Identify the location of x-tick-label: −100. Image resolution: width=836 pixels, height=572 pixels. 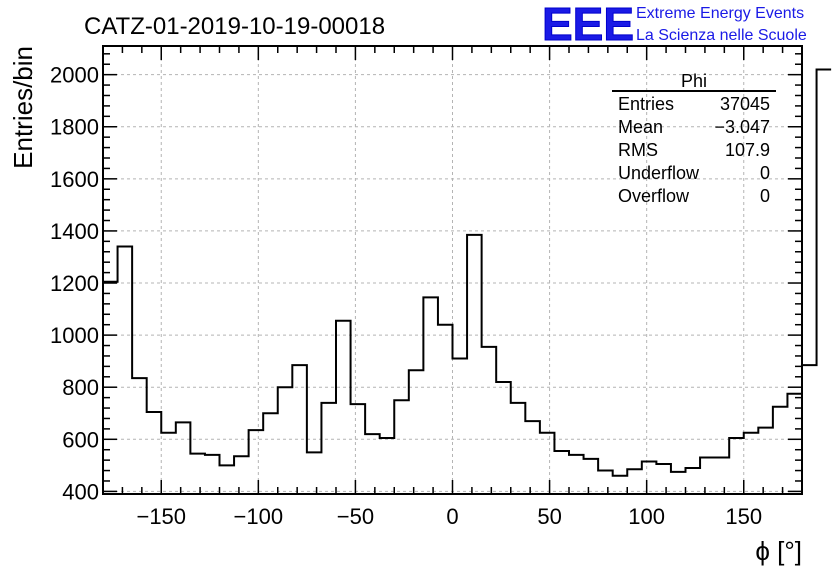
(259, 516).